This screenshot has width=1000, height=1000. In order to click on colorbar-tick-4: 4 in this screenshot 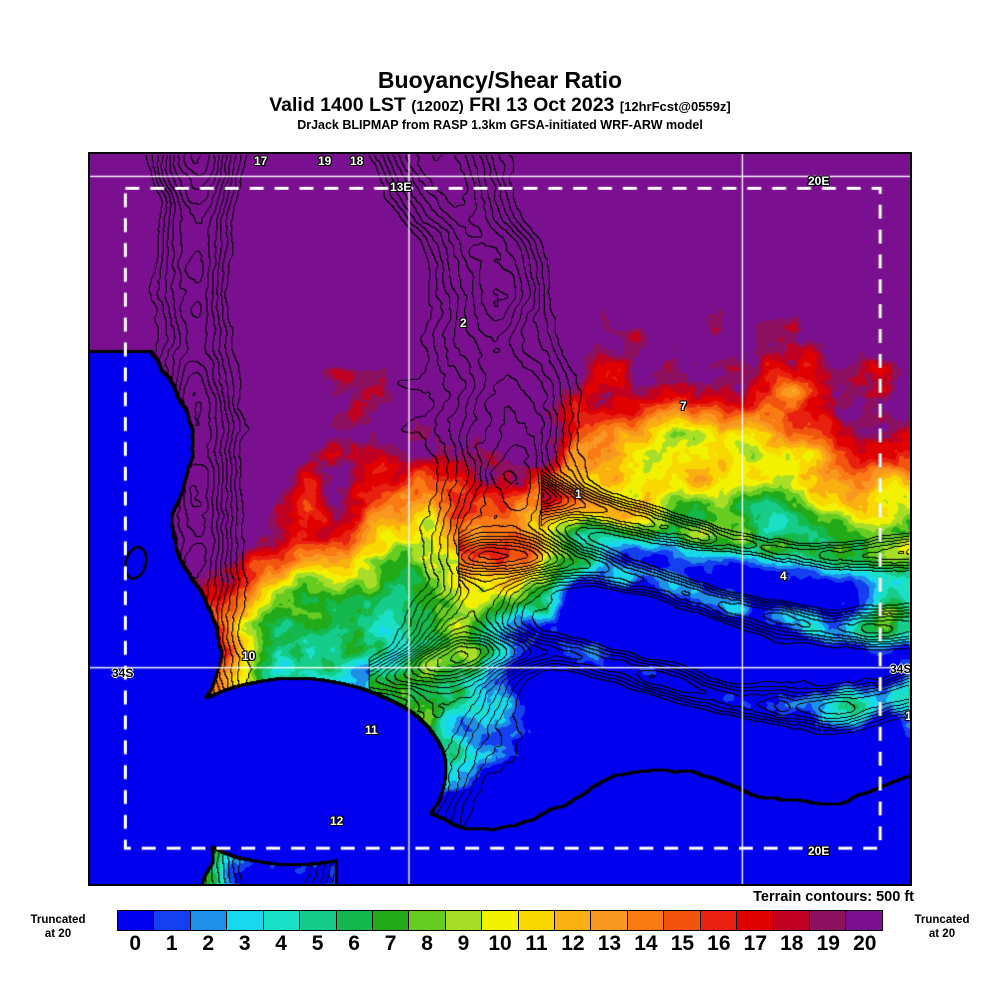, I will do `click(281, 943)`.